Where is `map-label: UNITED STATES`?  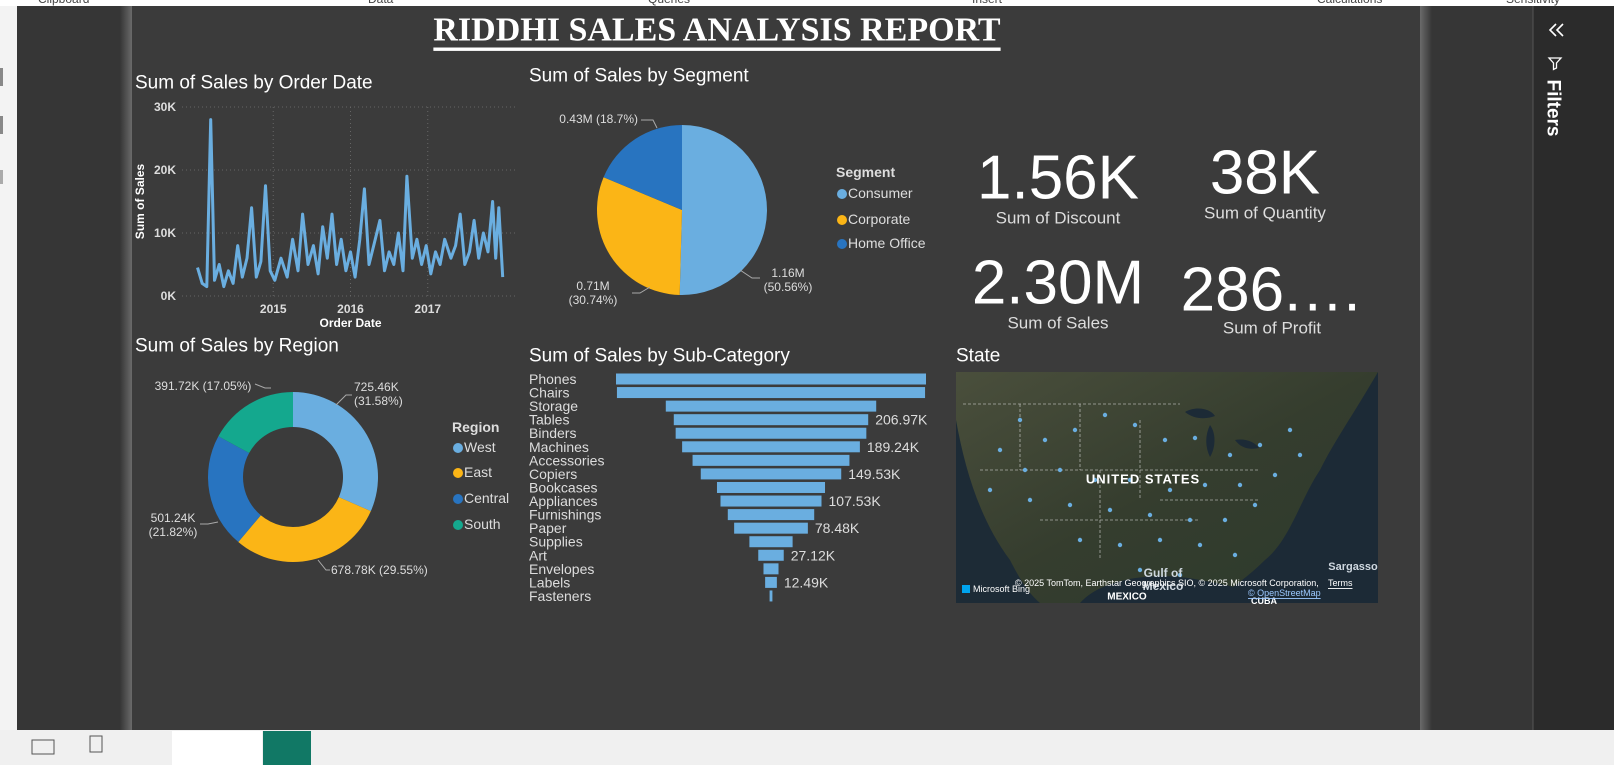 map-label: UNITED STATES is located at coordinates (1143, 479).